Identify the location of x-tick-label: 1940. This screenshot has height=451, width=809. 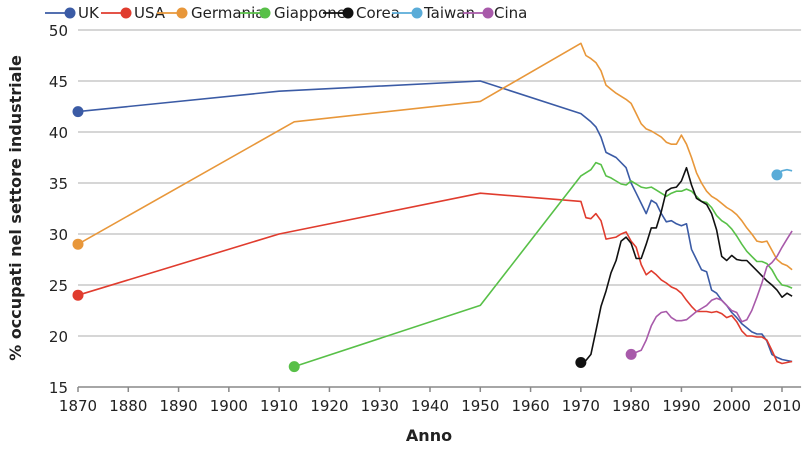
(430, 406).